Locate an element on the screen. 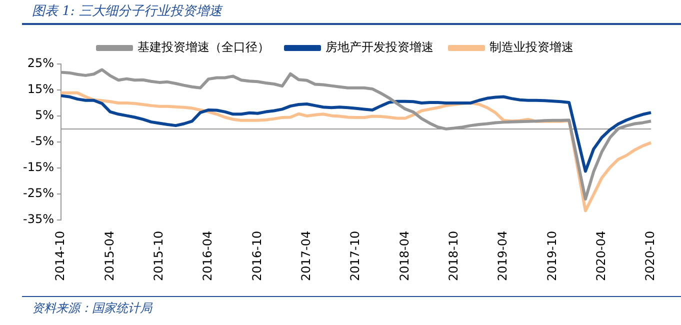 This screenshot has height=325, width=681. x-tick-label: 2014-10 is located at coordinates (60, 255).